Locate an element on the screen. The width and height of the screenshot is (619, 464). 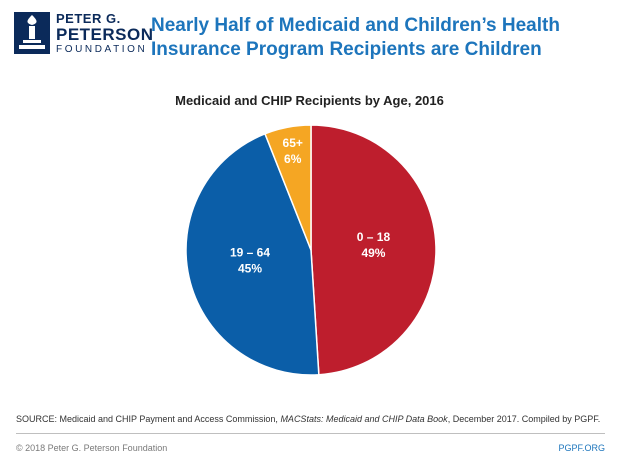
copyright: © 2018 Peter G. Peterson Foundation is located at coordinates (92, 448).